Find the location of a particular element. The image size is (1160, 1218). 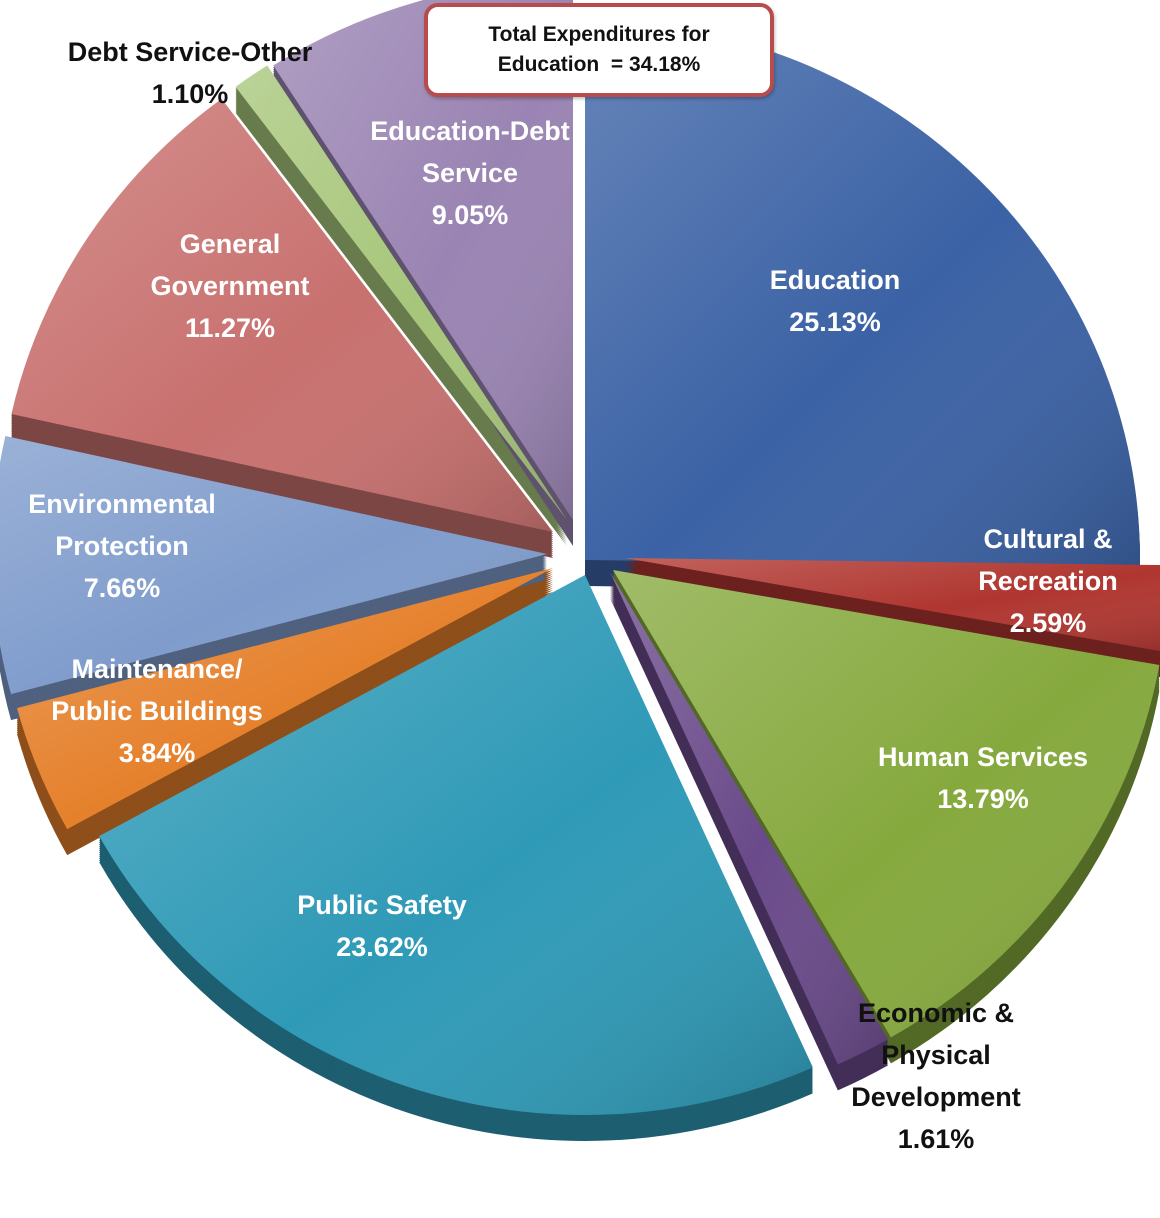

callout-line-2: Education = 34.18% is located at coordinates (599, 64).